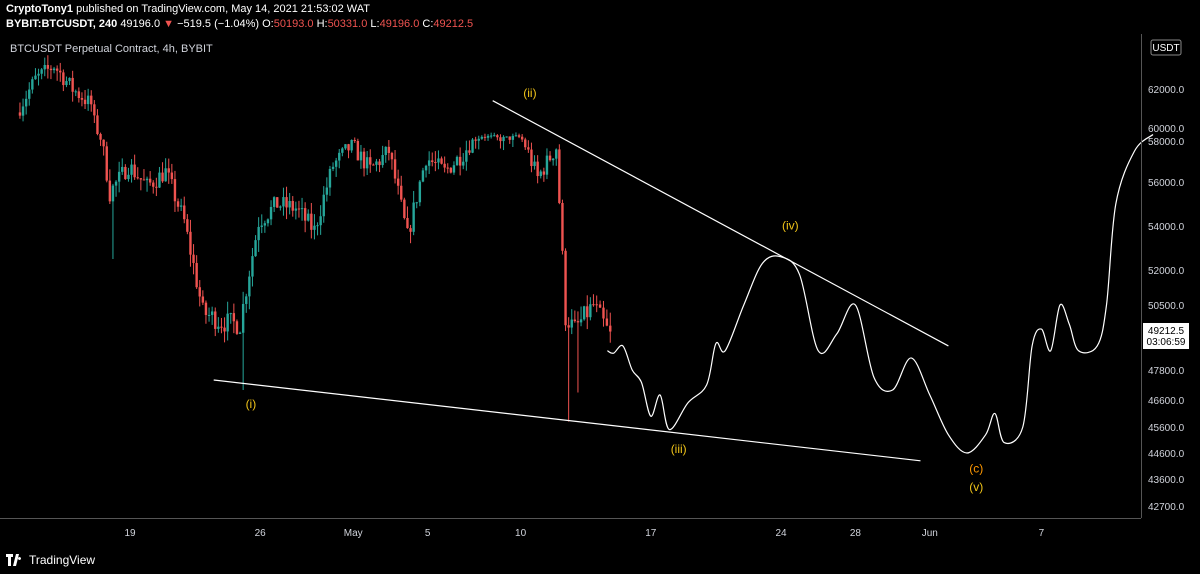 The image size is (1200, 574). Describe the element at coordinates (1166, 129) in the screenshot. I see `price-tick-label: 60000.0` at that location.